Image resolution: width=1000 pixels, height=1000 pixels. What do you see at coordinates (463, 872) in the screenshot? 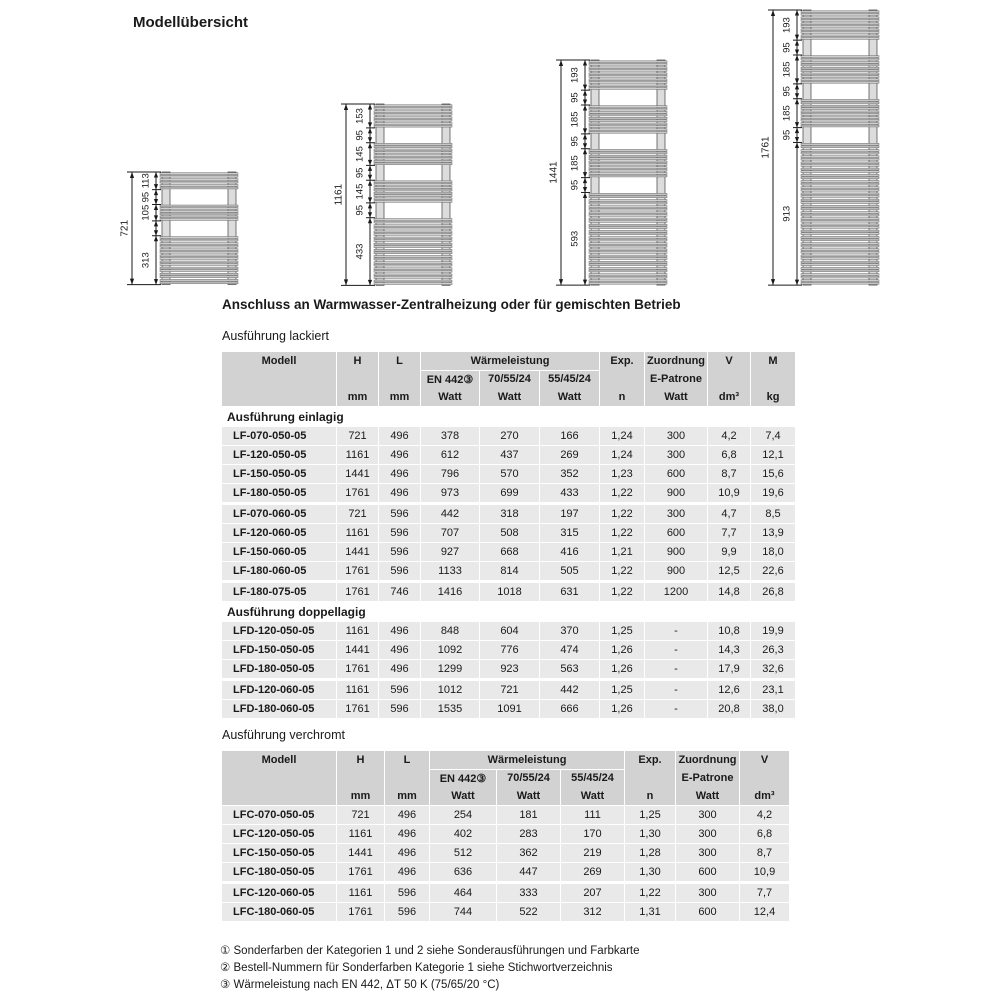
I see `value-cell: 636` at bounding box center [463, 872].